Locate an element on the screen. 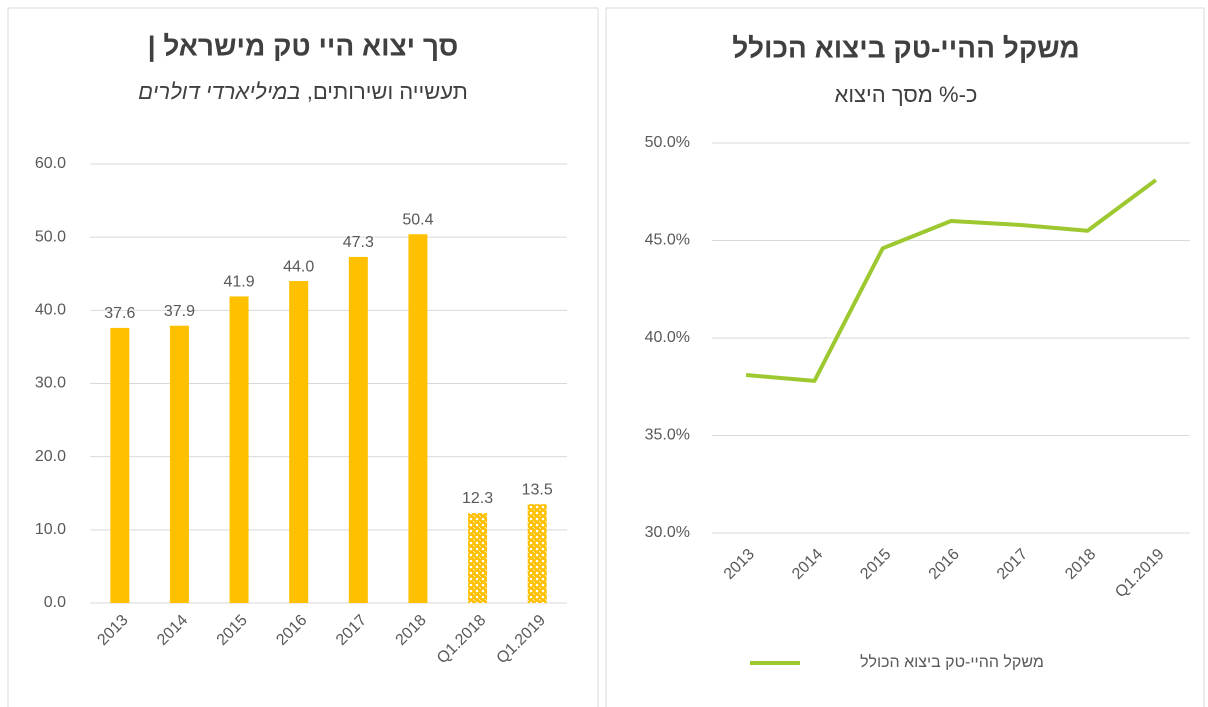 This screenshot has width=1208, height=707. data-label: 44.0 is located at coordinates (298, 266).